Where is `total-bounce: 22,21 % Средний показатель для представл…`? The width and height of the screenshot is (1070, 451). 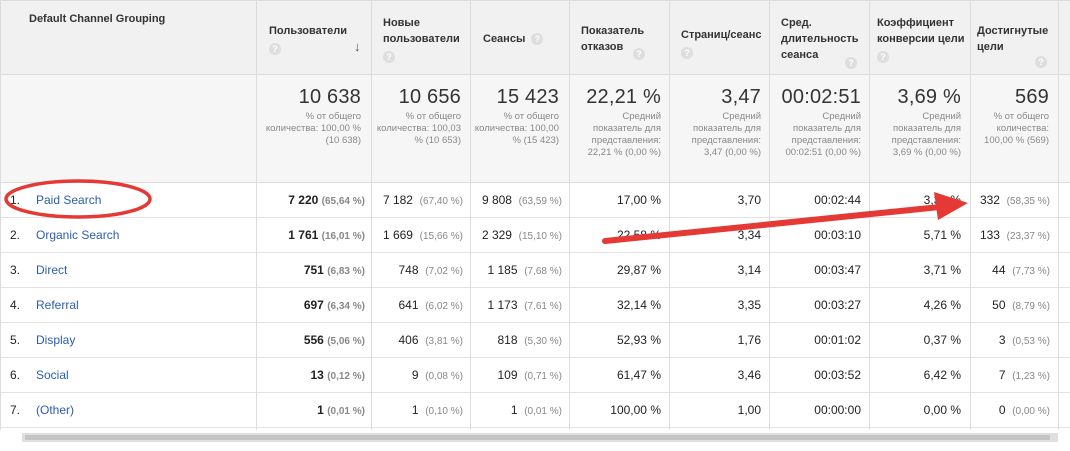 total-bounce: 22,21 % Средний показатель для представл… is located at coordinates (623, 122).